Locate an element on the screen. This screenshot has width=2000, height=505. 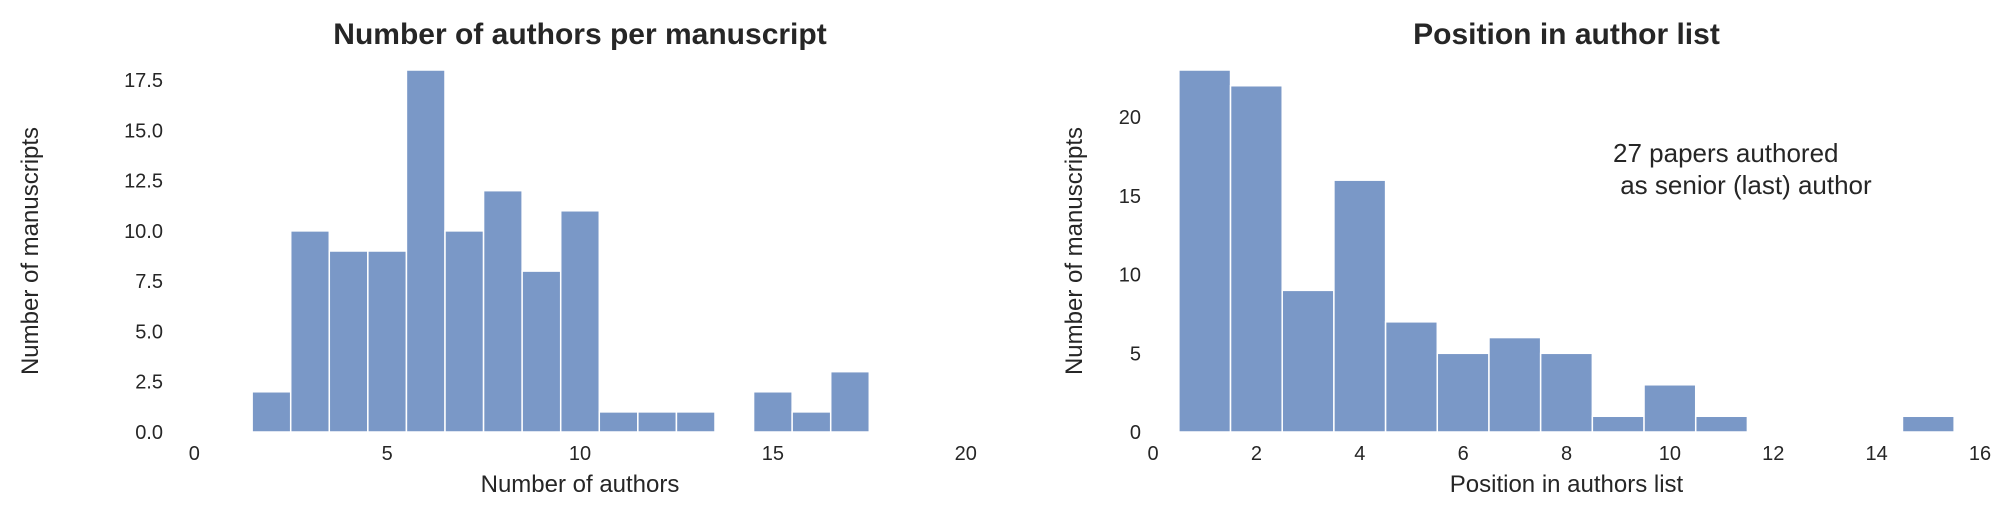
x-tick-label: 8 is located at coordinates (1566, 454).